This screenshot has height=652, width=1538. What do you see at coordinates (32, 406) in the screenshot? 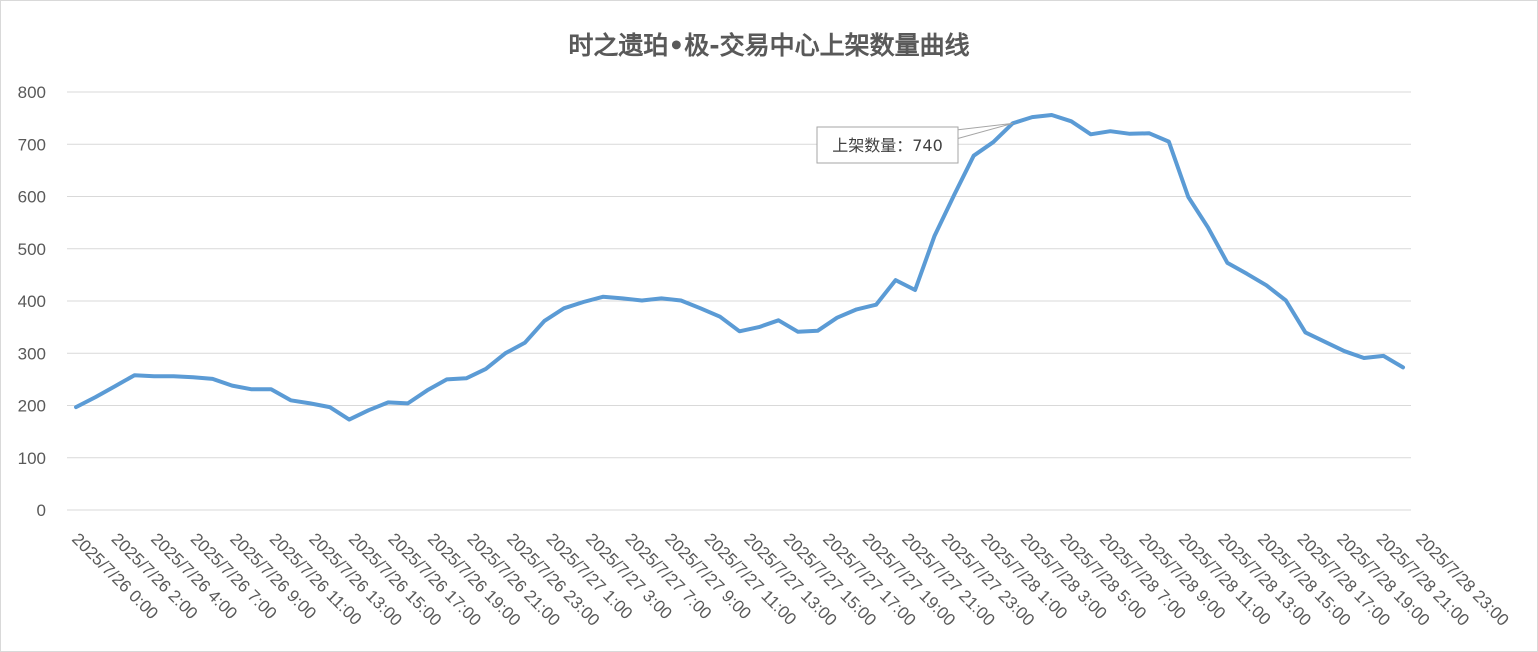
I see `y-tick-label: 200` at bounding box center [32, 406].